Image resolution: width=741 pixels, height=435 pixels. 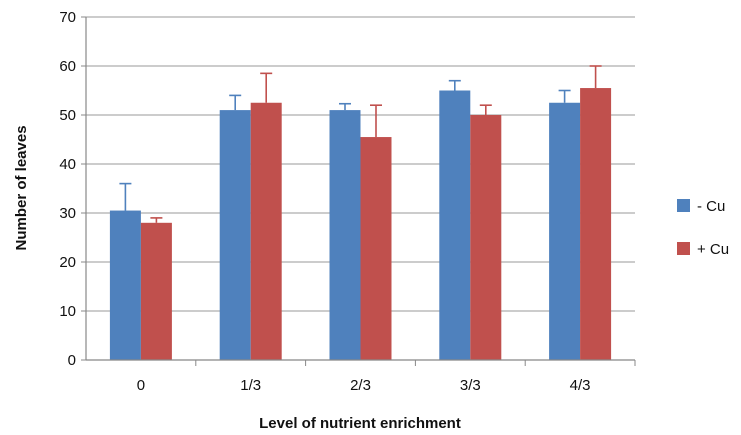 What do you see at coordinates (72, 189) in the screenshot?
I see `y-tick-labels: 0 10 20 30 40 50 60 70` at bounding box center [72, 189].